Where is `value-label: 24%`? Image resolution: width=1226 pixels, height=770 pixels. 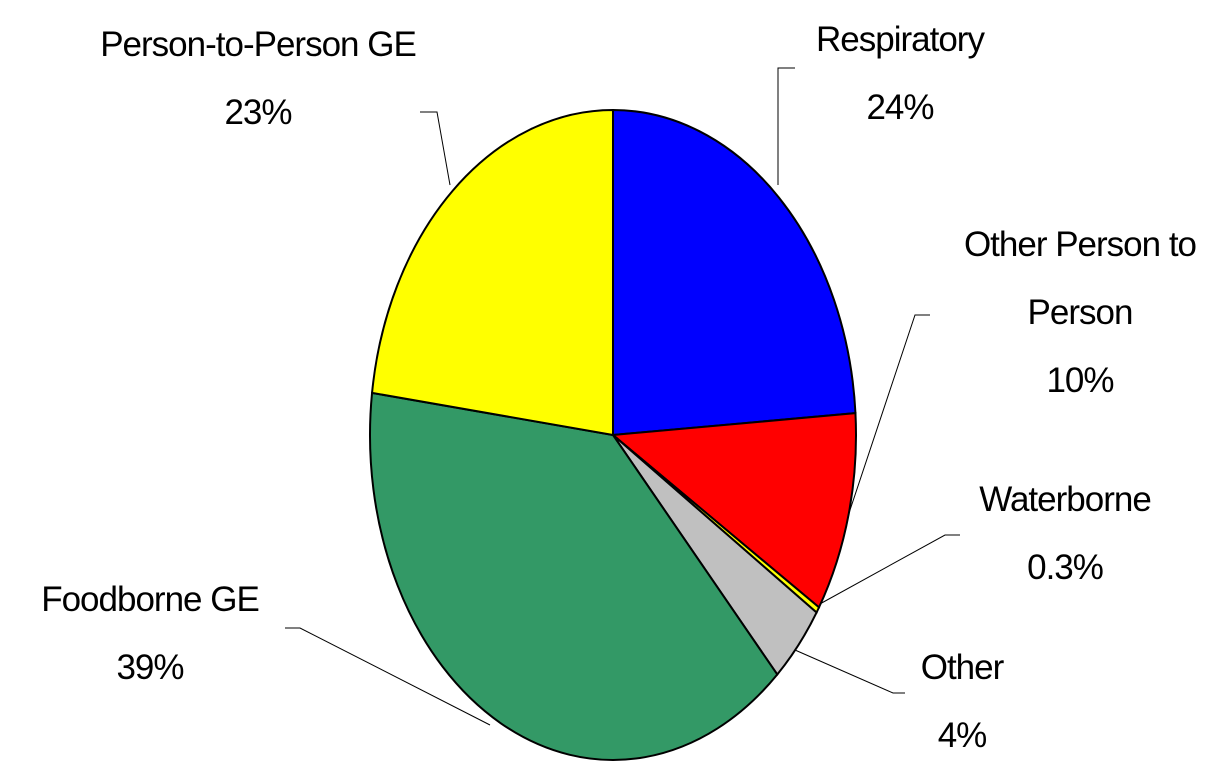
value-label: 24% is located at coordinates (900, 107).